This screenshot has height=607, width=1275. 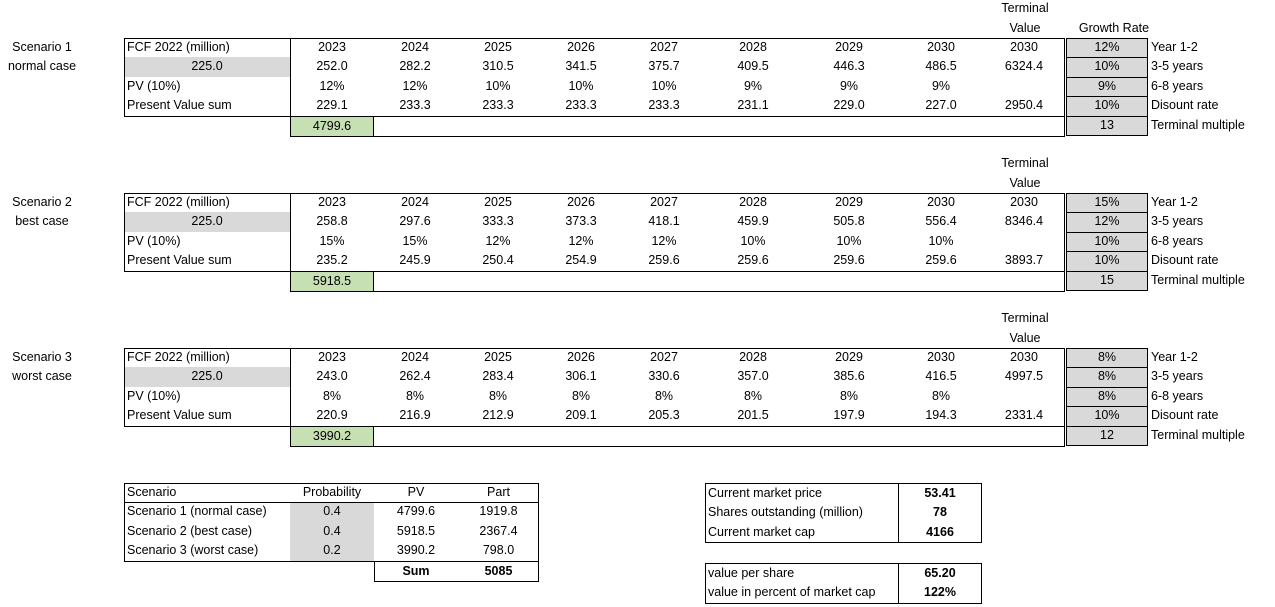 I want to click on fcf-value: 459.9, so click(x=753, y=221).